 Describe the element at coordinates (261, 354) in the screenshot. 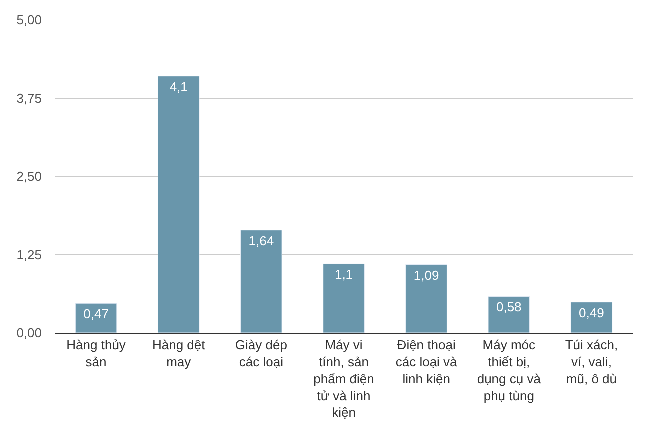

I see `x-tick-label: Giày dép các loại` at that location.